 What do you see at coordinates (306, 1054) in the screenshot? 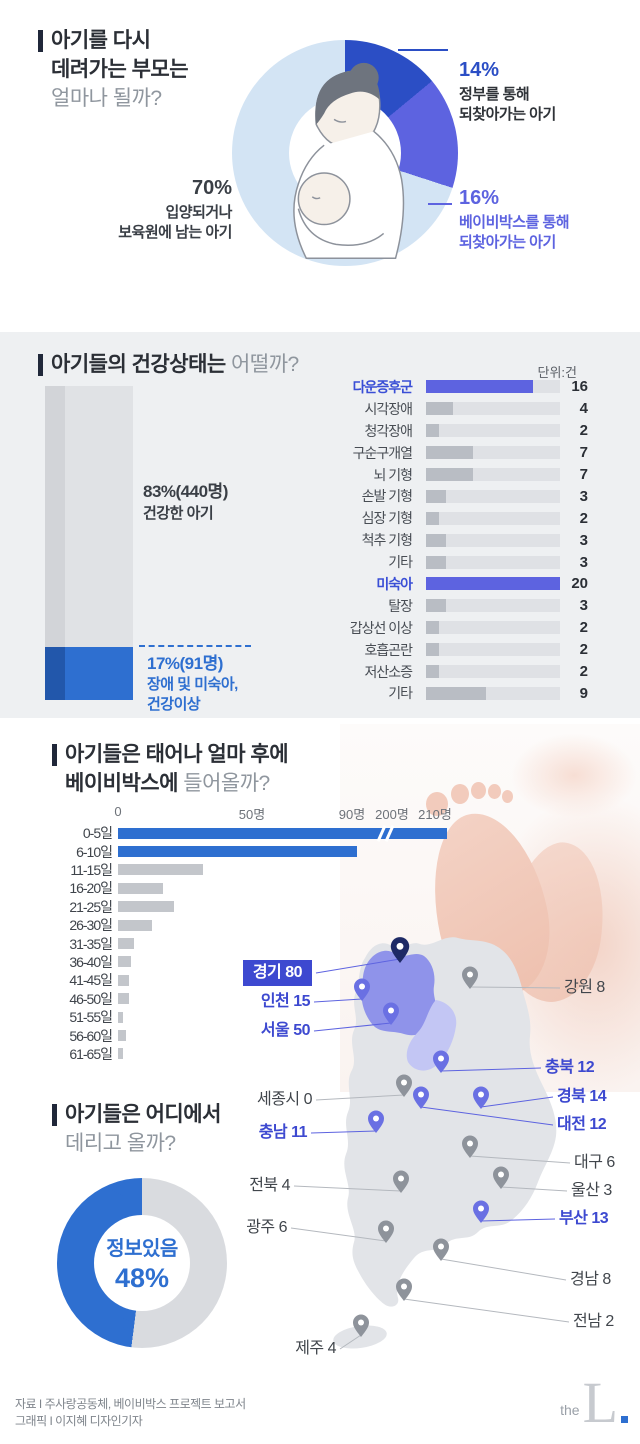
I see `days-row: 61-65일` at bounding box center [306, 1054].